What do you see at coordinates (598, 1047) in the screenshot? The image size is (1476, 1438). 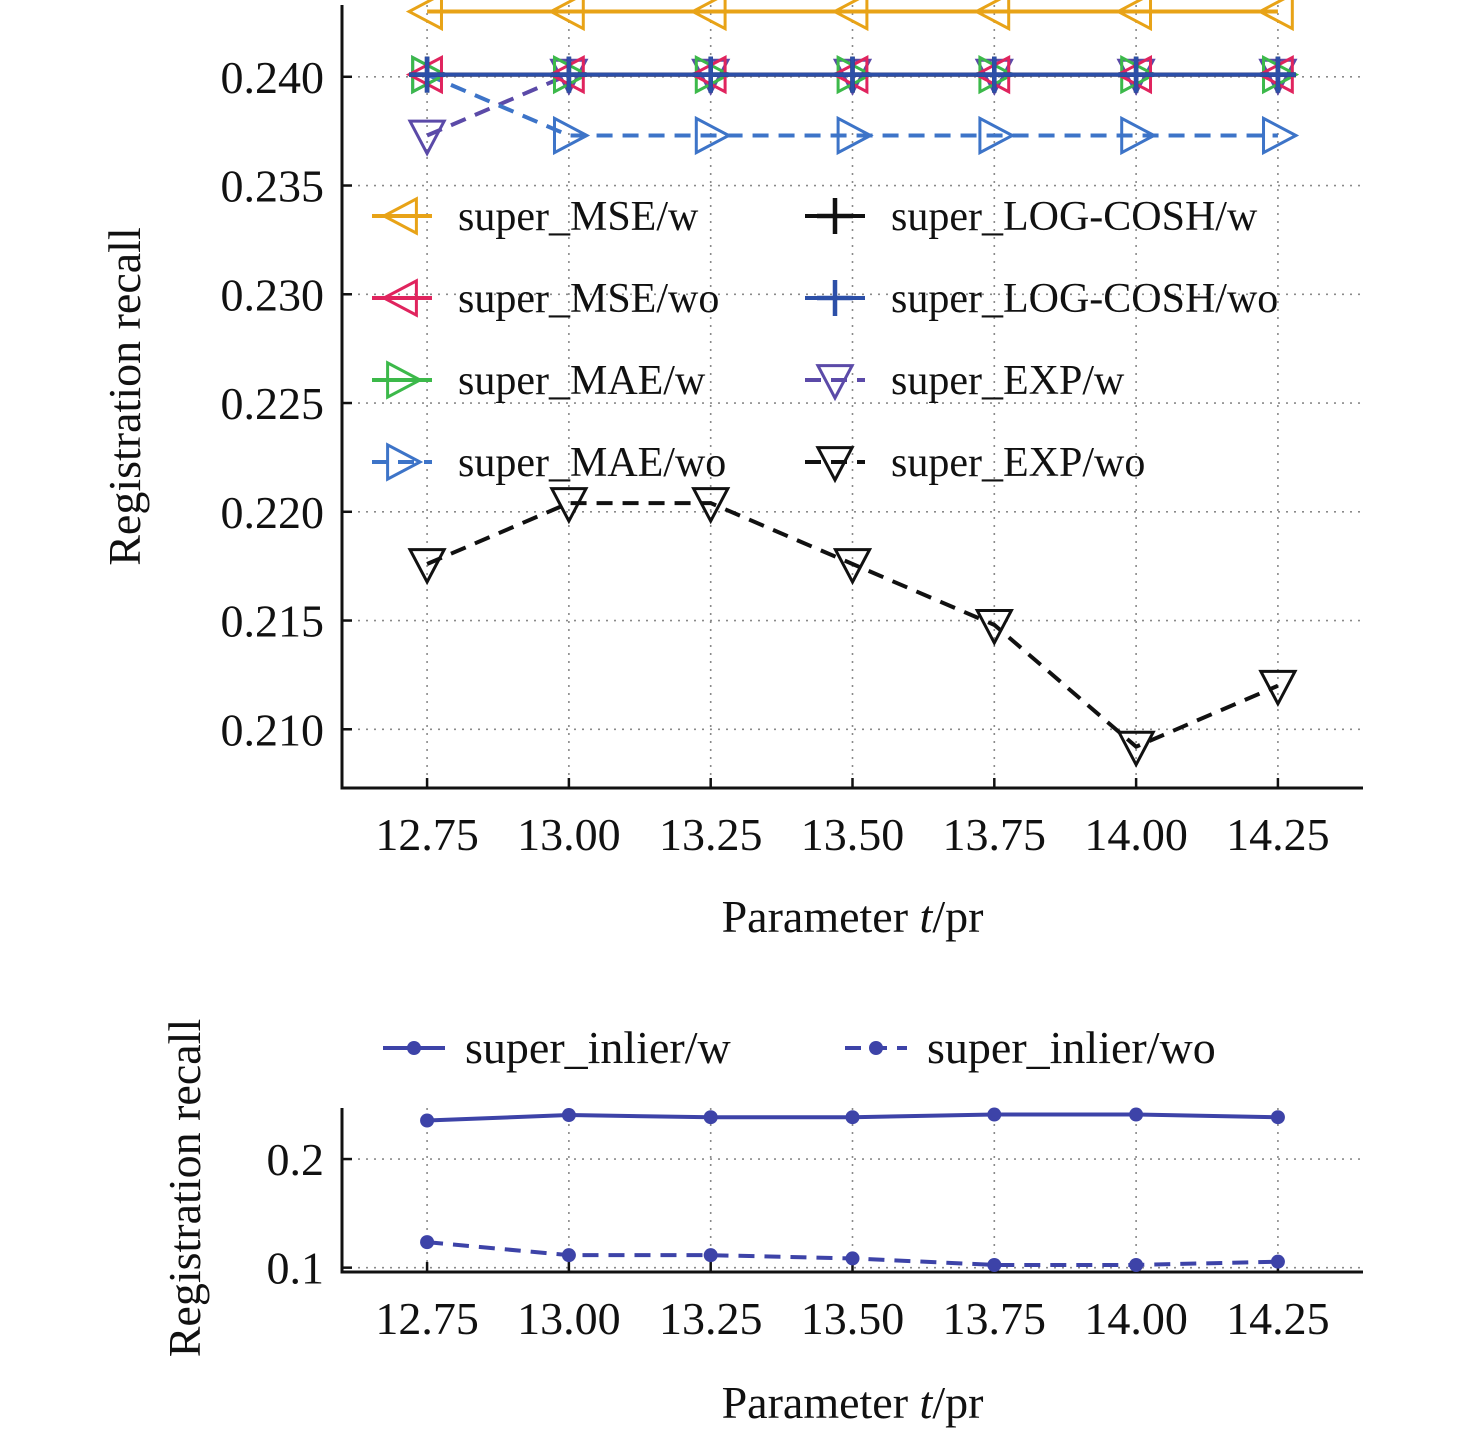 I see `legend-label: super_inlier/w` at bounding box center [598, 1047].